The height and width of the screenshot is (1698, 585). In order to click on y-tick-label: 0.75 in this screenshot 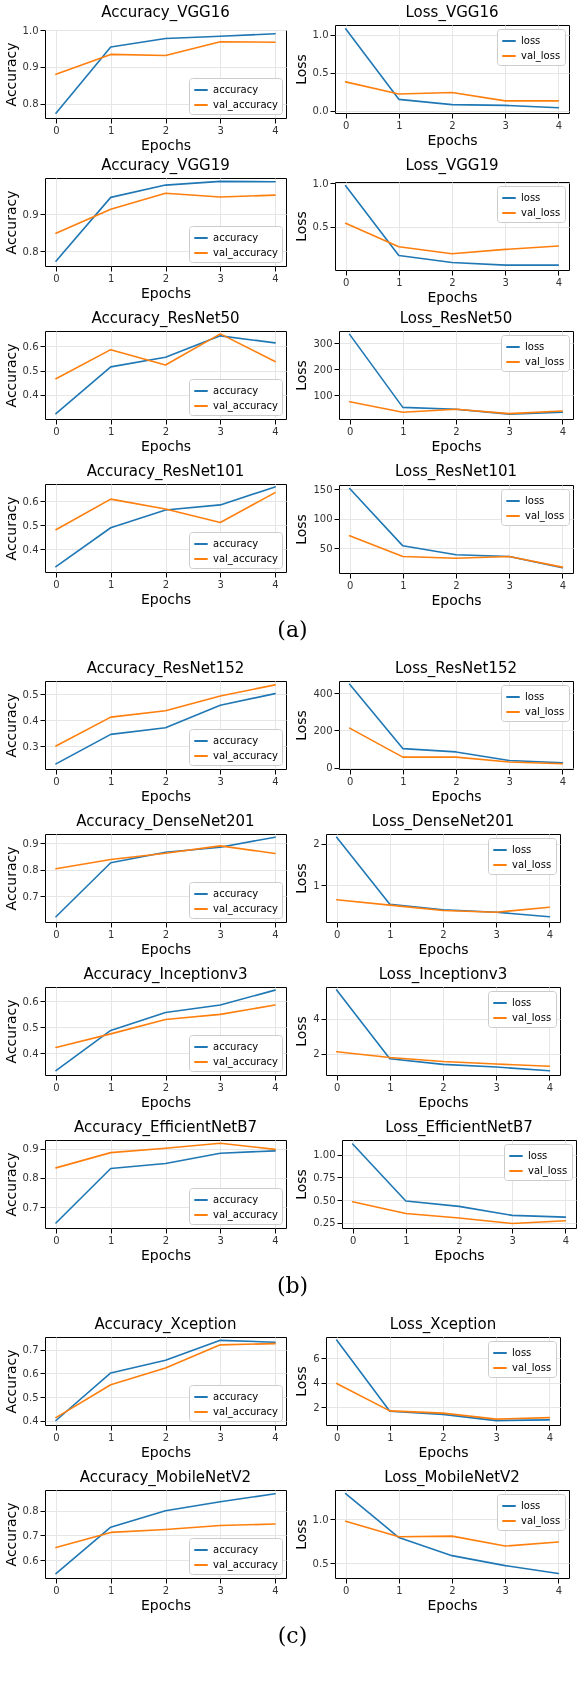, I will do `click(324, 1177)`.